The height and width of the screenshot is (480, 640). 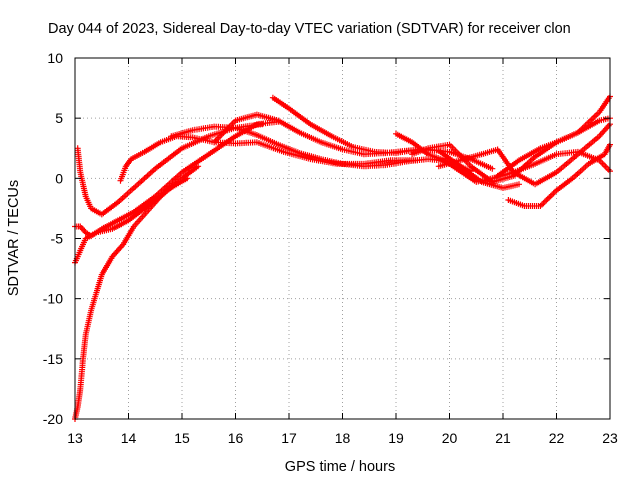 I want to click on x-tick-label: 22, so click(x=557, y=438).